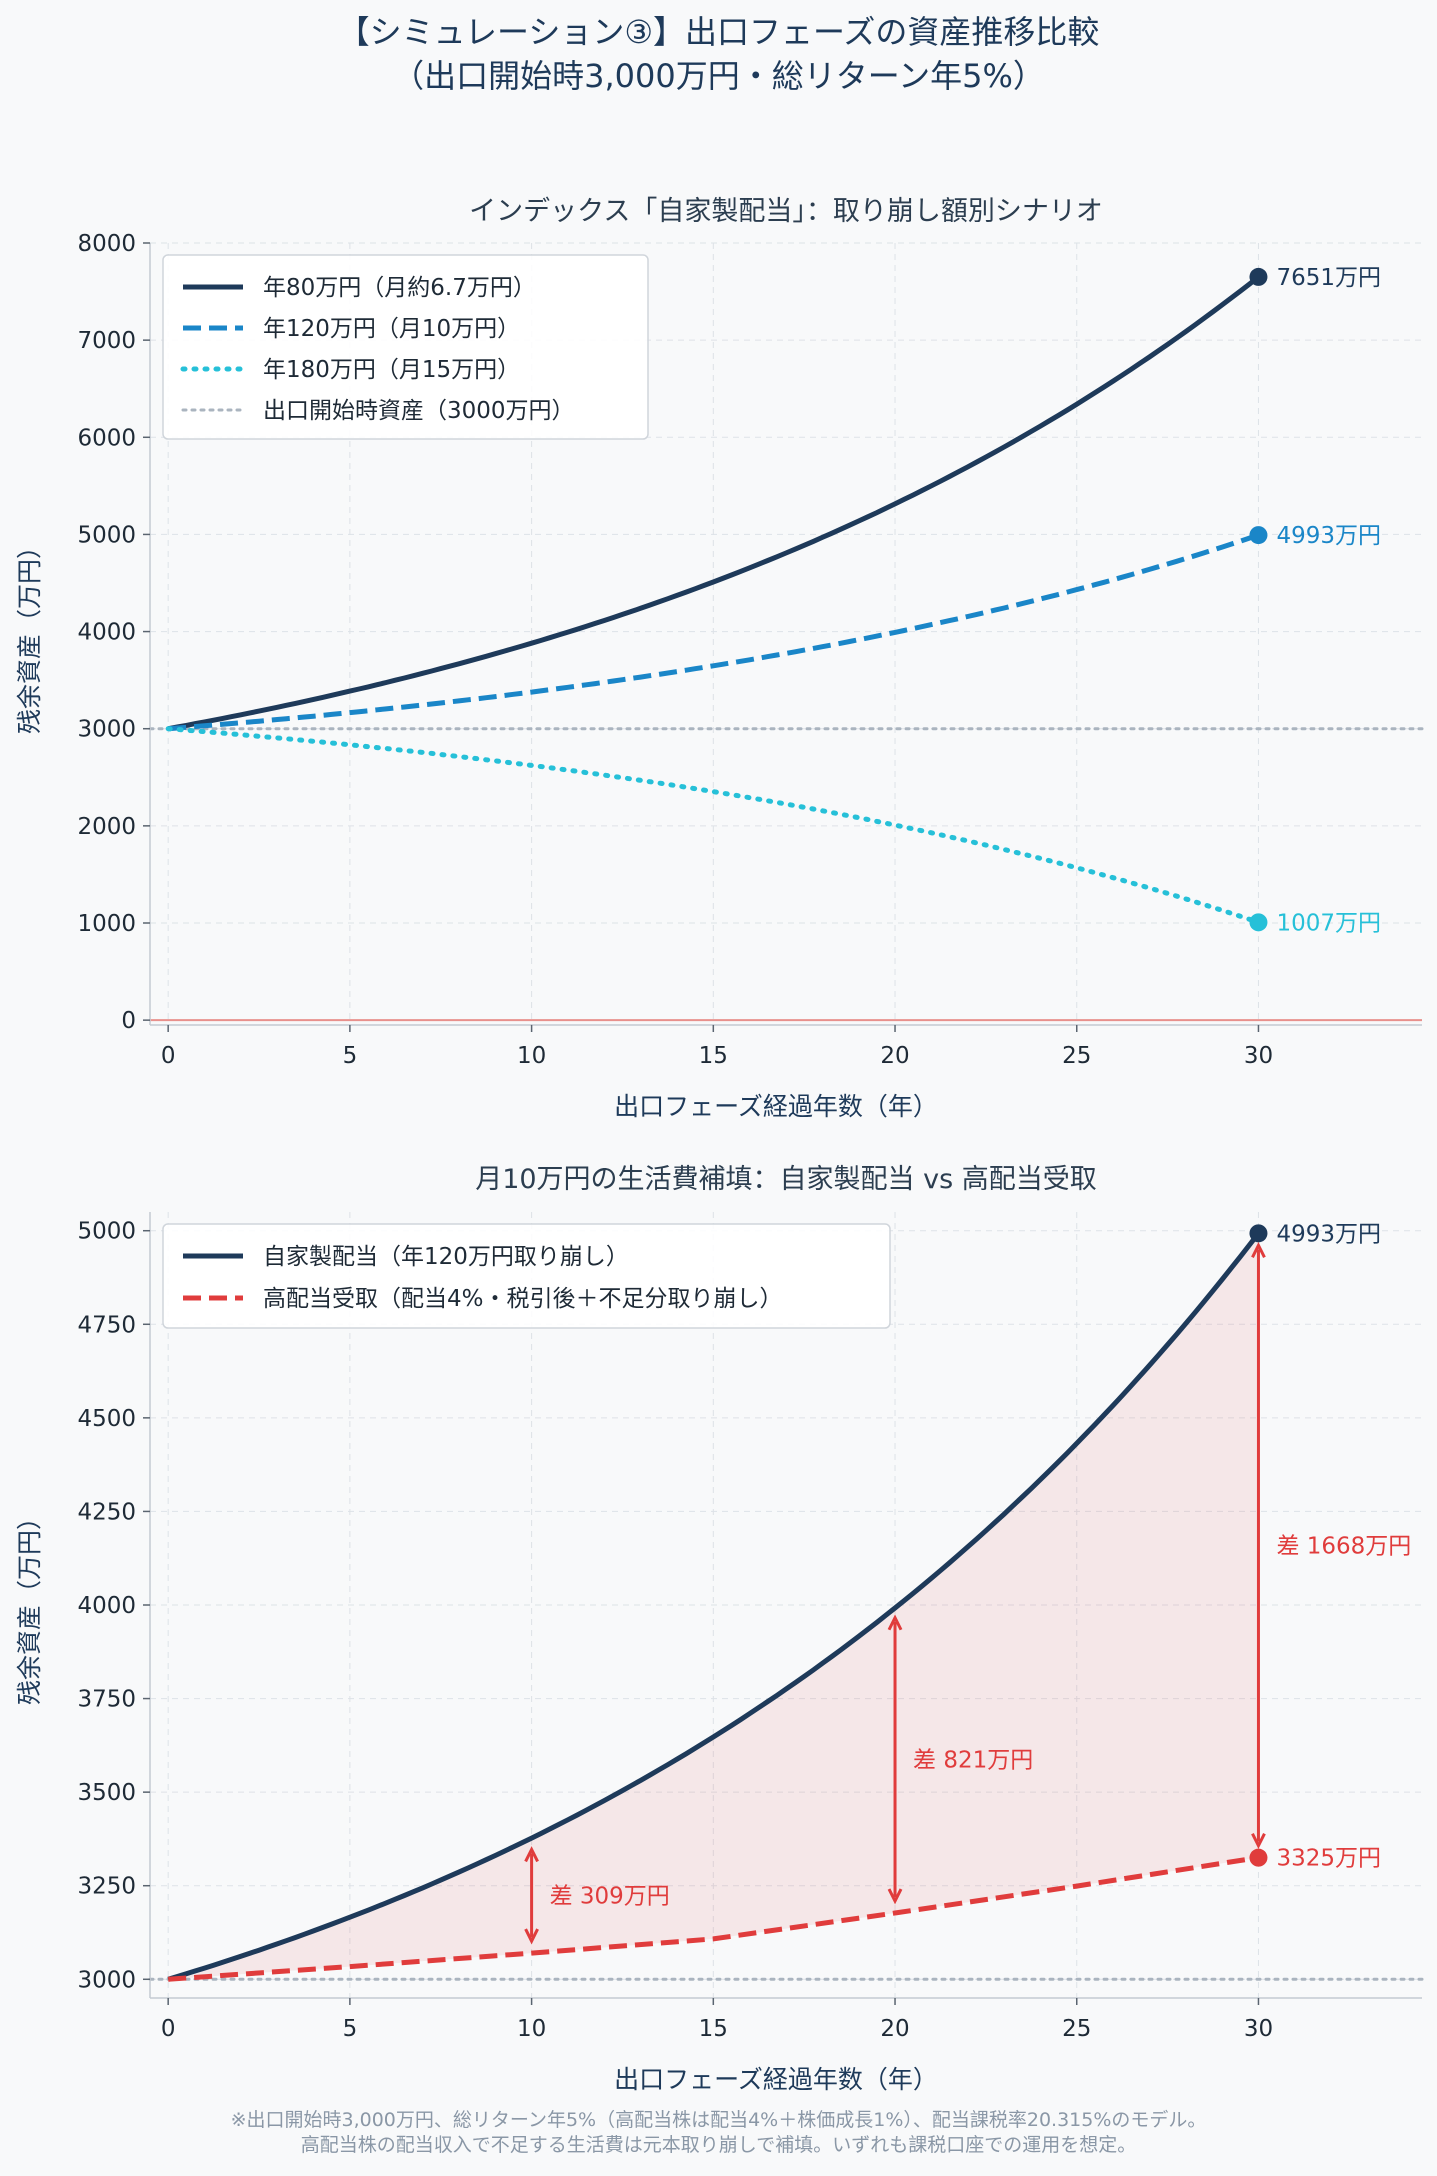 The image size is (1437, 2176). I want to click on y-tick-label: 3250, so click(106, 1887).